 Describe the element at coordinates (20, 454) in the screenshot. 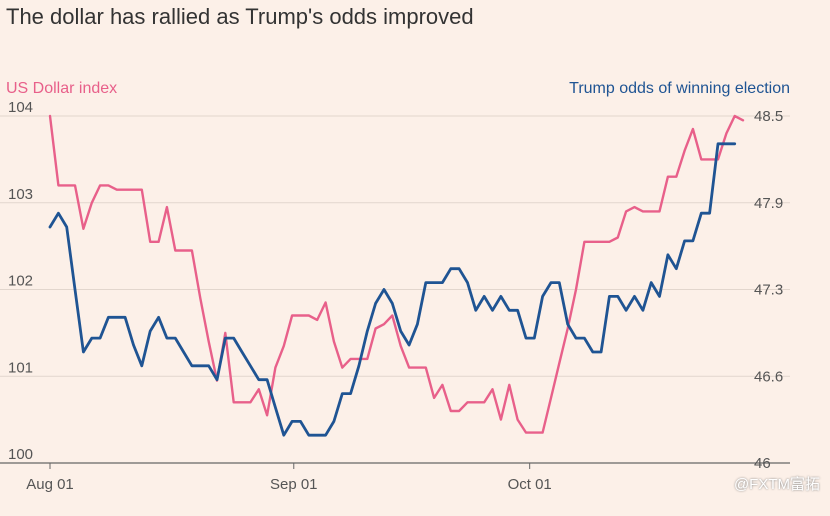

I see `left-tick-label: 100` at that location.